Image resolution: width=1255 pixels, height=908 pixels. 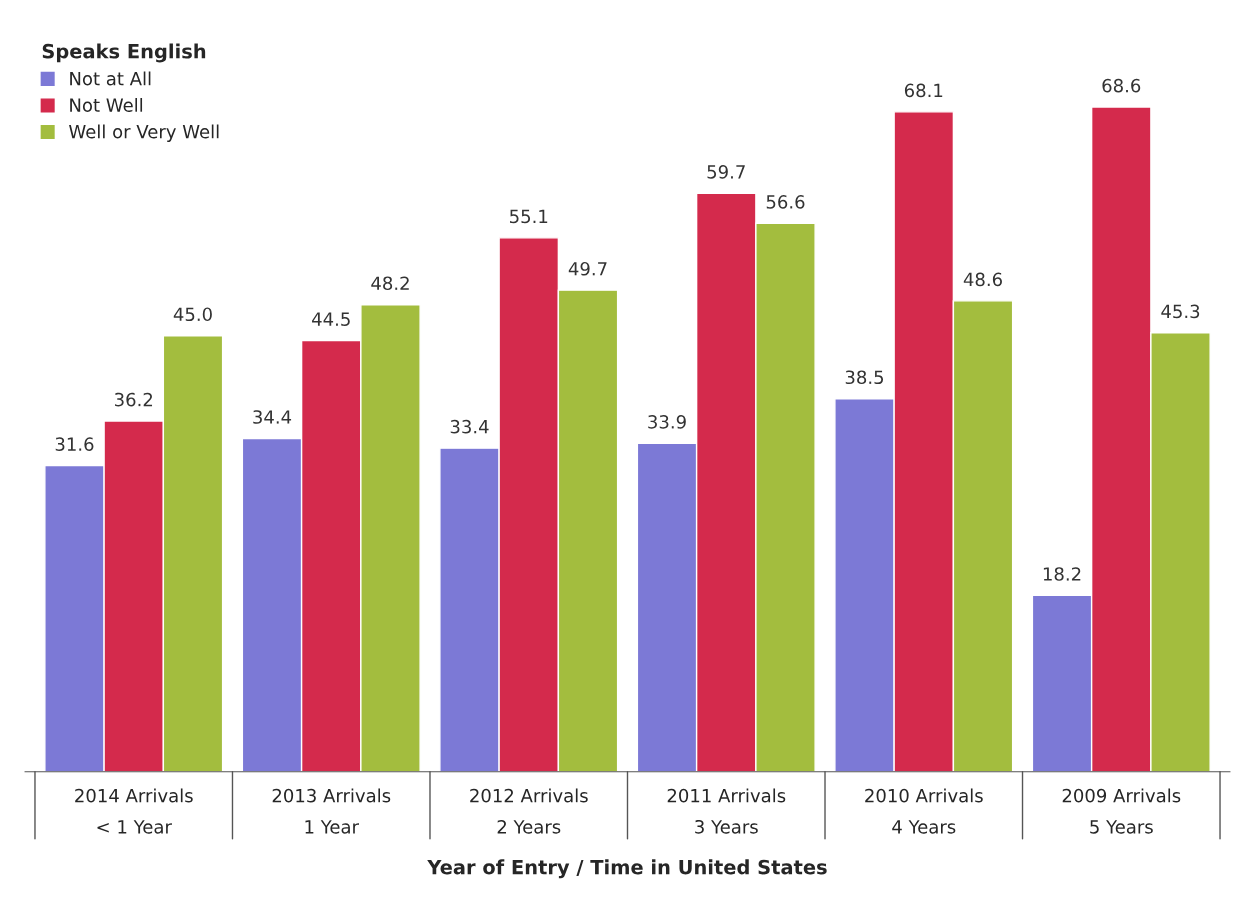 What do you see at coordinates (1121, 85) in the screenshot?
I see `data-label: 68.6` at bounding box center [1121, 85].